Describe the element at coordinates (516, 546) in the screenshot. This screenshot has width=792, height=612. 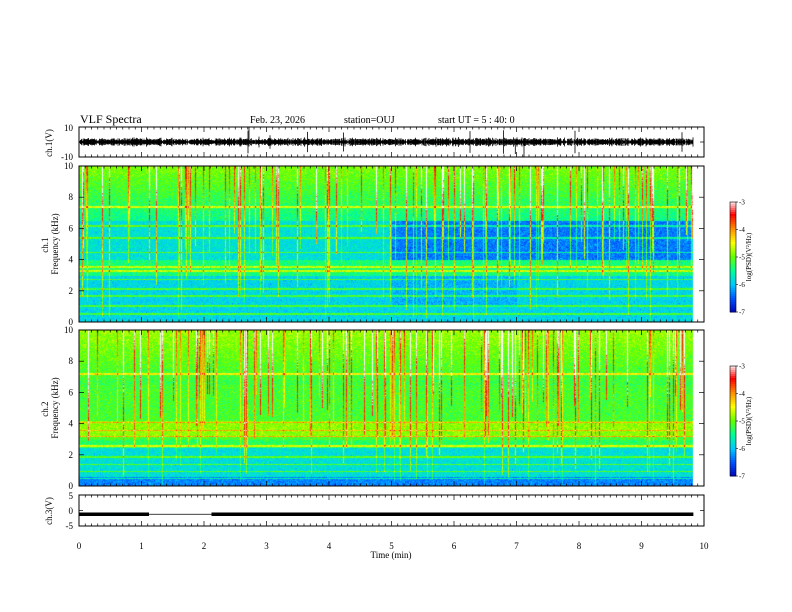
I see `x-tick-label: 7` at that location.